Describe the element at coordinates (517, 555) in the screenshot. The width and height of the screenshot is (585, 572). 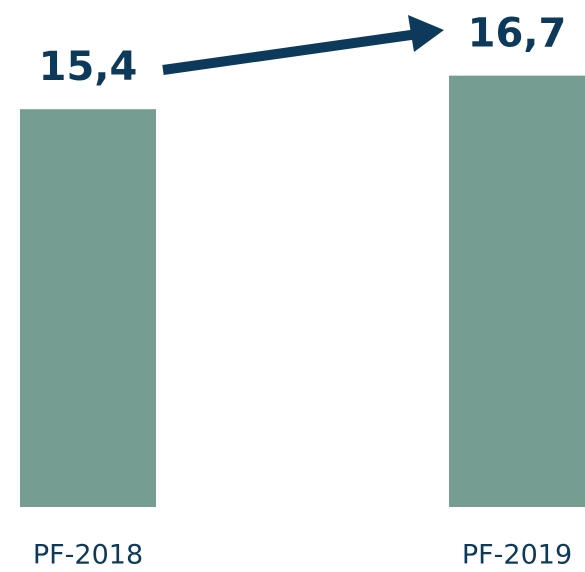
I see `x-tick-label: PF-2019` at that location.